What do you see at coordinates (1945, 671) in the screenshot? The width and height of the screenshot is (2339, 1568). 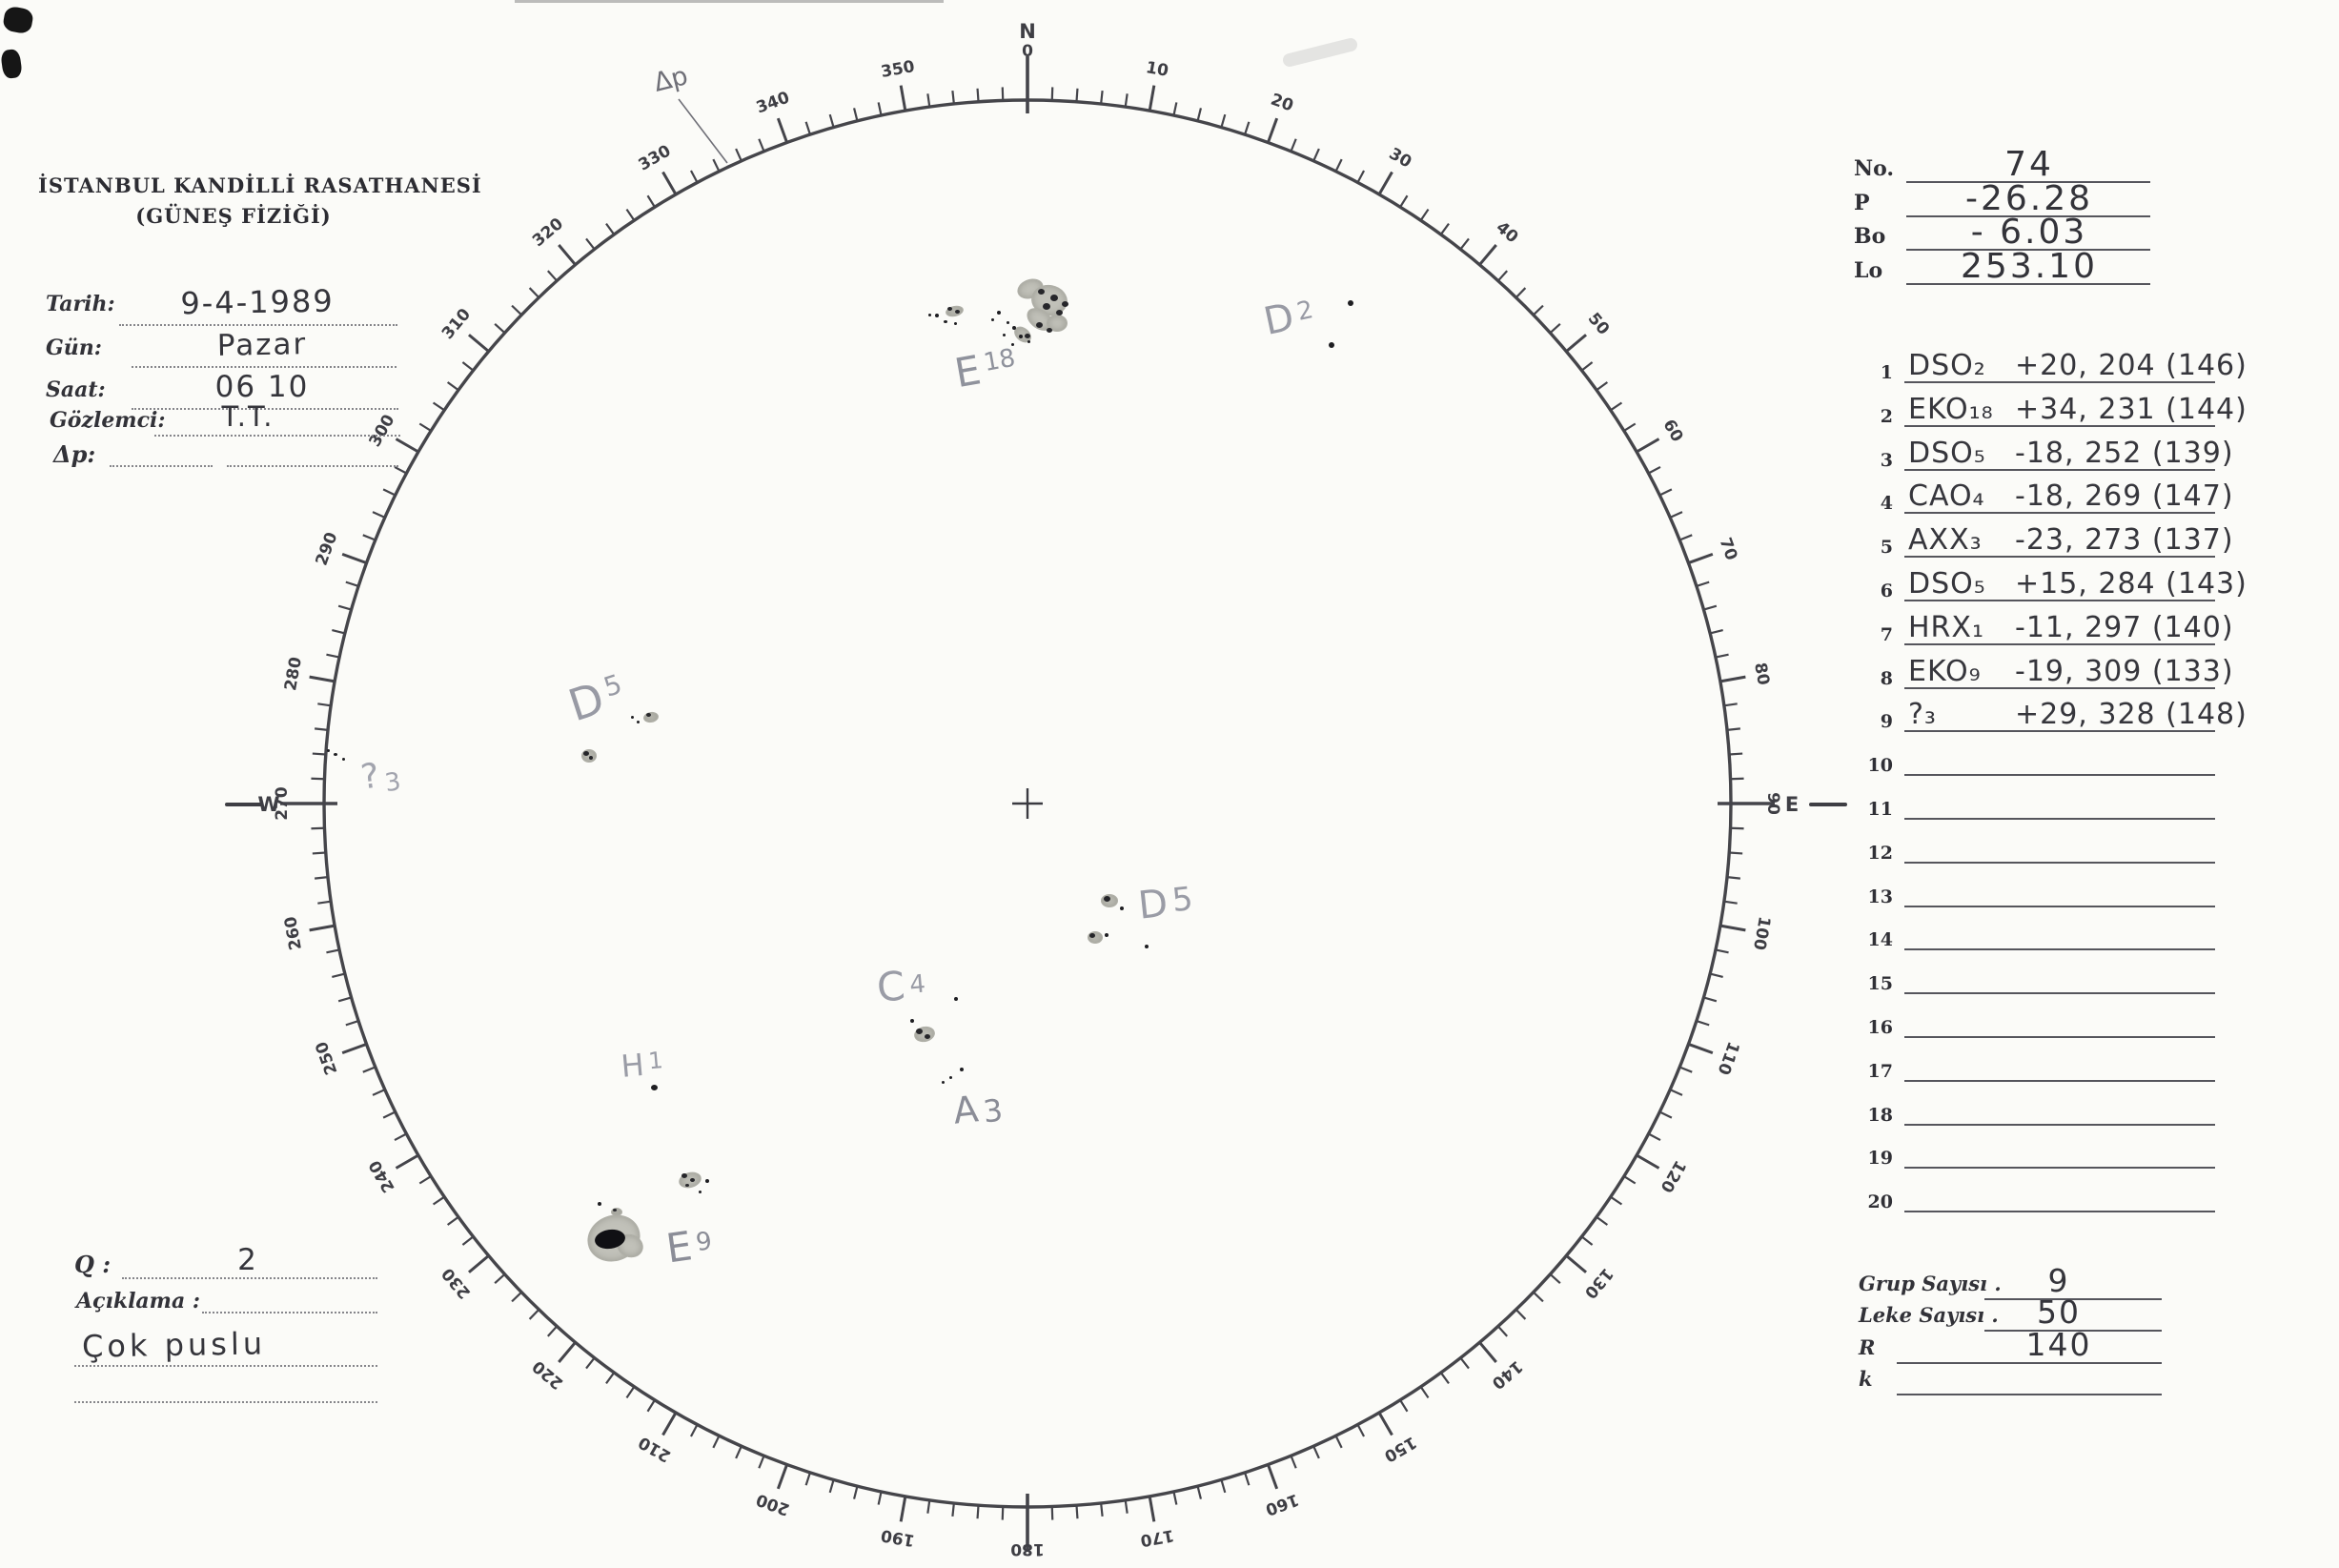 I see `group-entry-name: EKO₉` at bounding box center [1945, 671].